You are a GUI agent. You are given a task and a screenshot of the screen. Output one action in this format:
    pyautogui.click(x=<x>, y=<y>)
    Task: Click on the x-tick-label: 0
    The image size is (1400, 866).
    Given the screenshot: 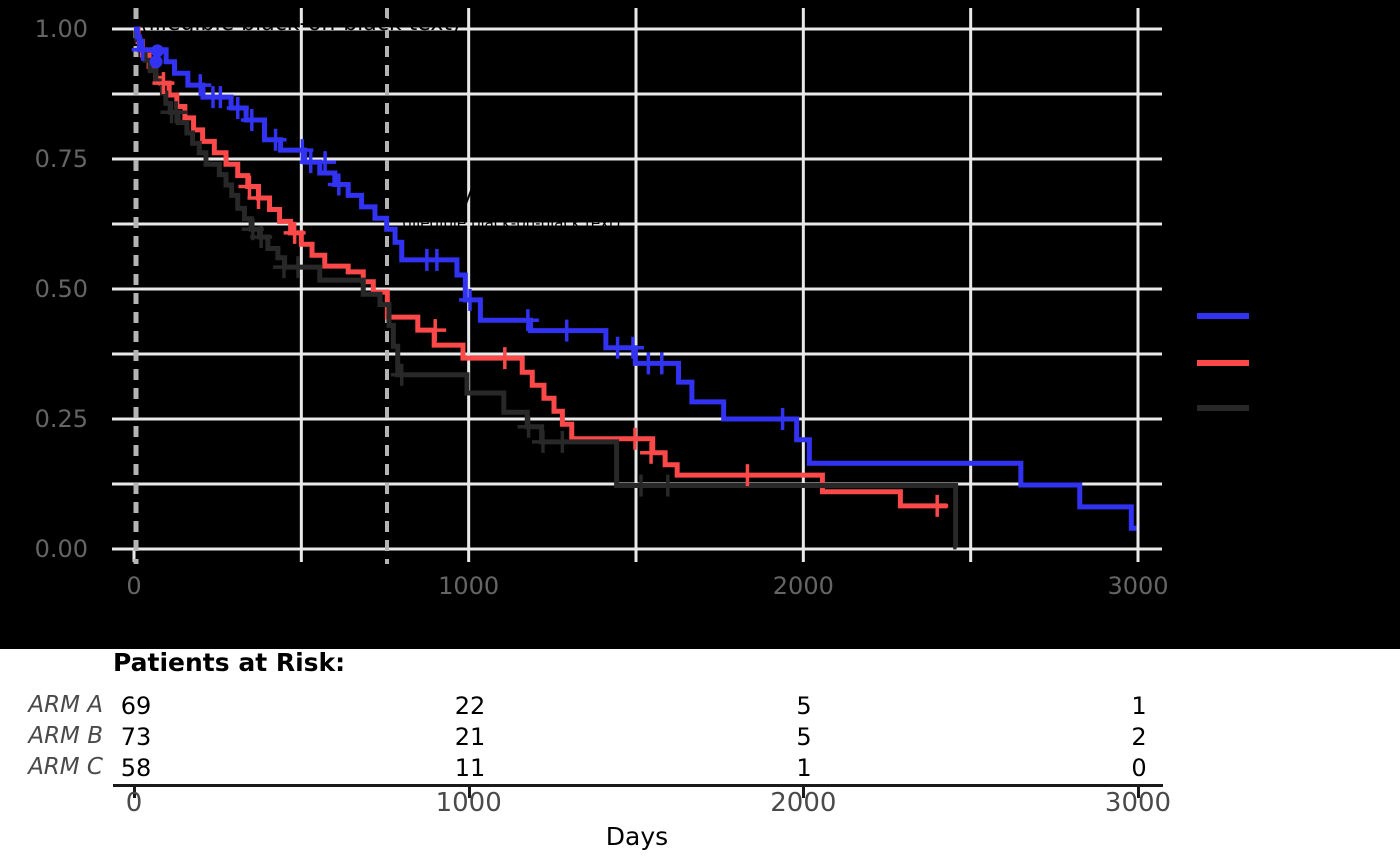 What is the action you would take?
    pyautogui.click(x=133, y=586)
    